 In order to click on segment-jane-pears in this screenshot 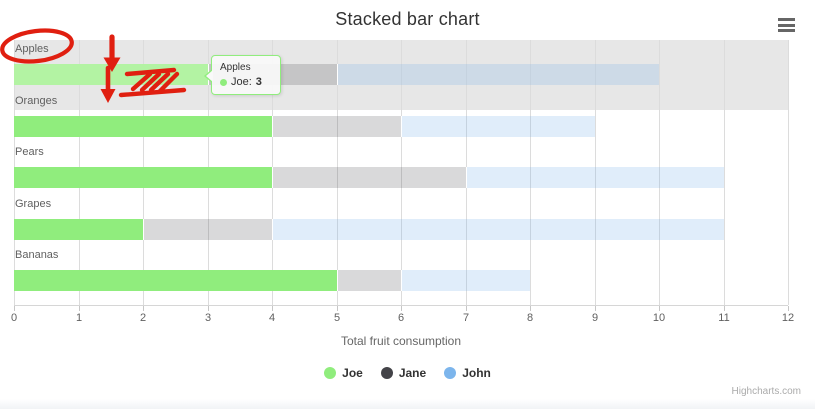, I will do `click(369, 177)`.